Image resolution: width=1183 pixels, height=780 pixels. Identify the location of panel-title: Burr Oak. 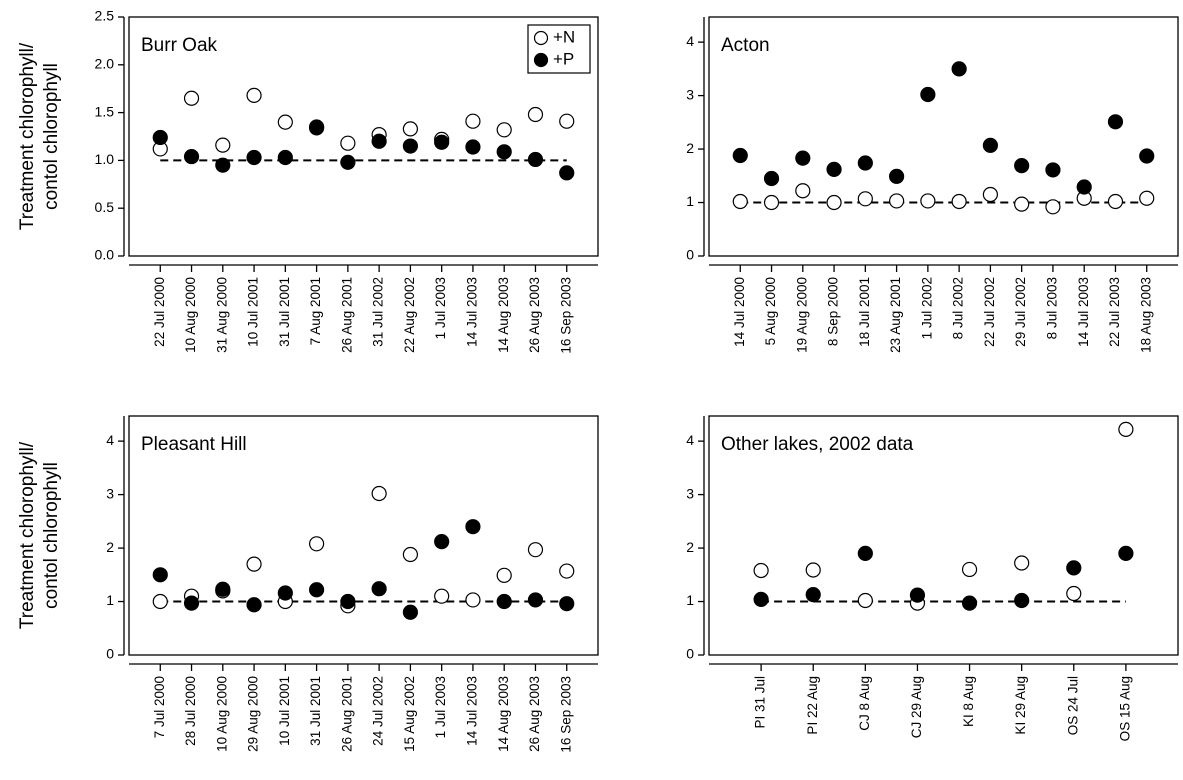
(179, 45).